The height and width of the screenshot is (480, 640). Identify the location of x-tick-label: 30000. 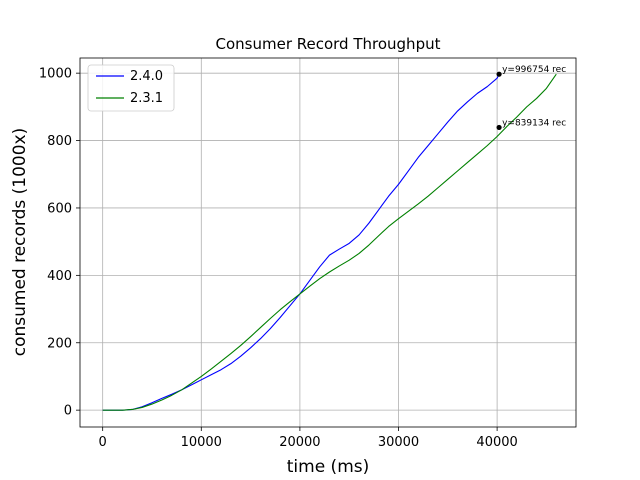
(398, 442).